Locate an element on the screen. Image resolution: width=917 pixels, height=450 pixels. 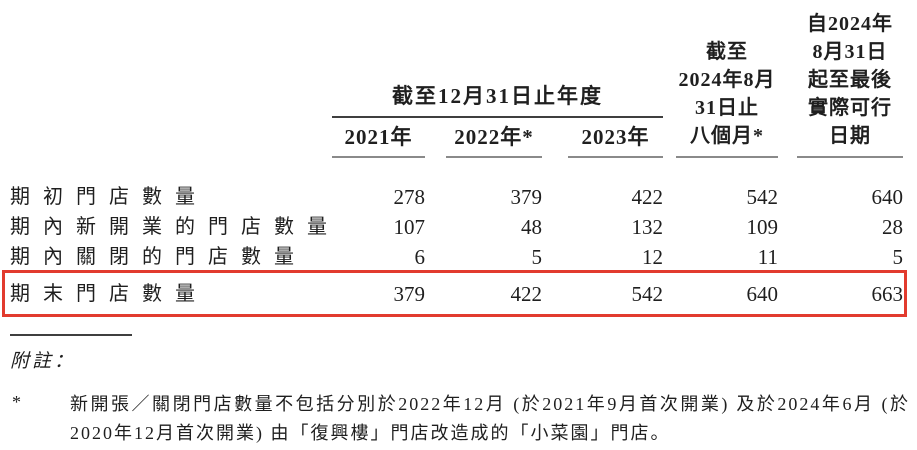
header-group-year-ended-text: 截至12月31日止年度 is located at coordinates (498, 99).